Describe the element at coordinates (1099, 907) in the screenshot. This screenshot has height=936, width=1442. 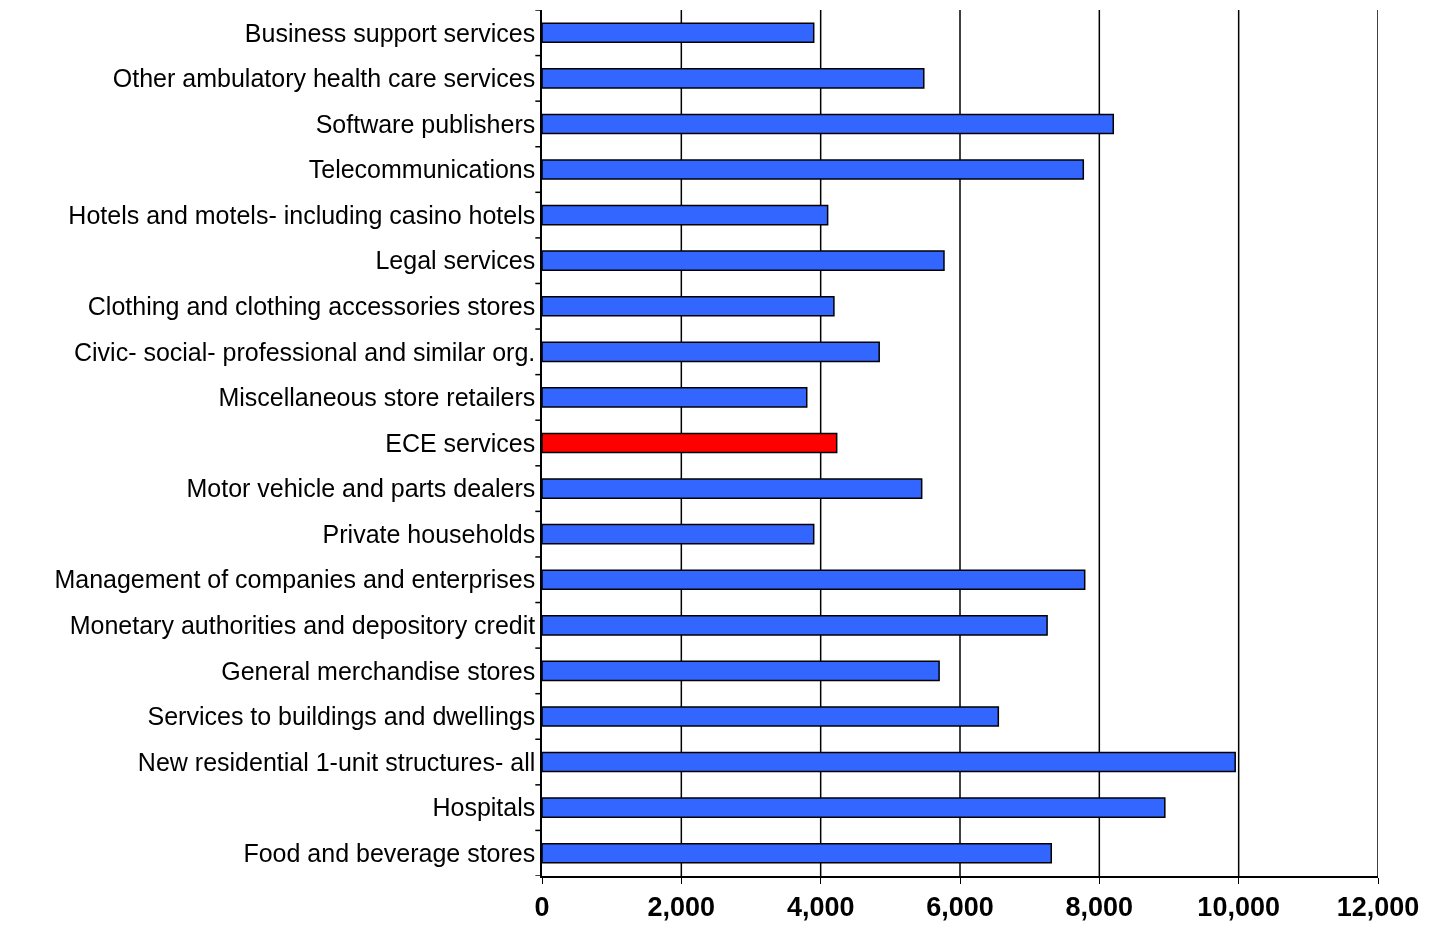
I see `x-tick-label: 8,000` at that location.